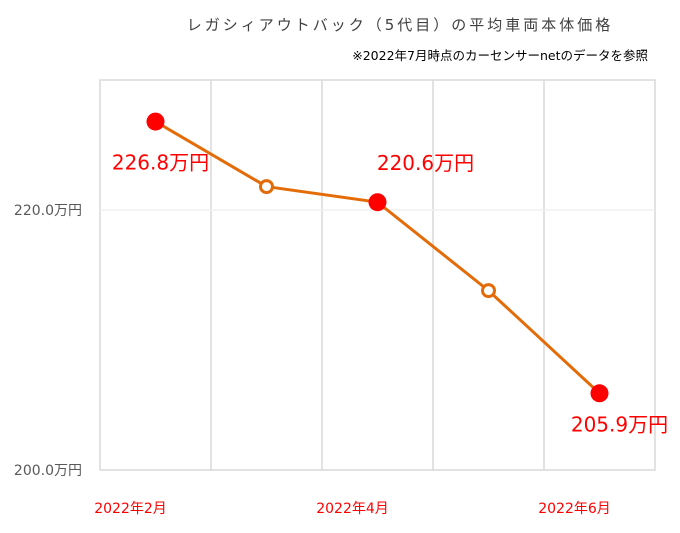 The height and width of the screenshot is (533, 680). I want to click on y-tick-label: 200.0万円, so click(48, 471).